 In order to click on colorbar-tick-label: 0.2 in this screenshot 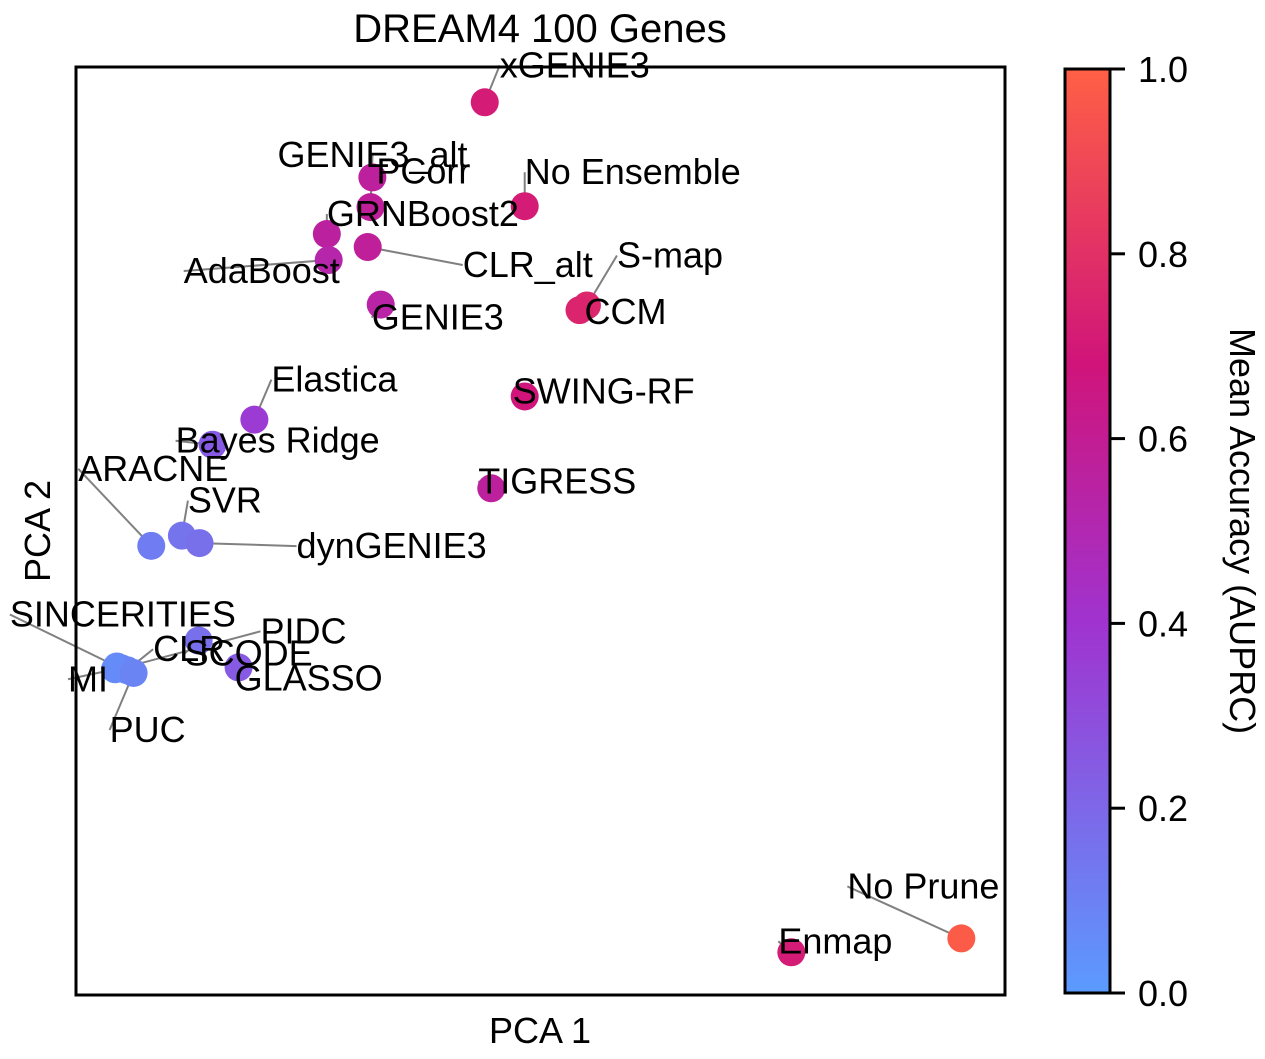, I will do `click(1163, 808)`.